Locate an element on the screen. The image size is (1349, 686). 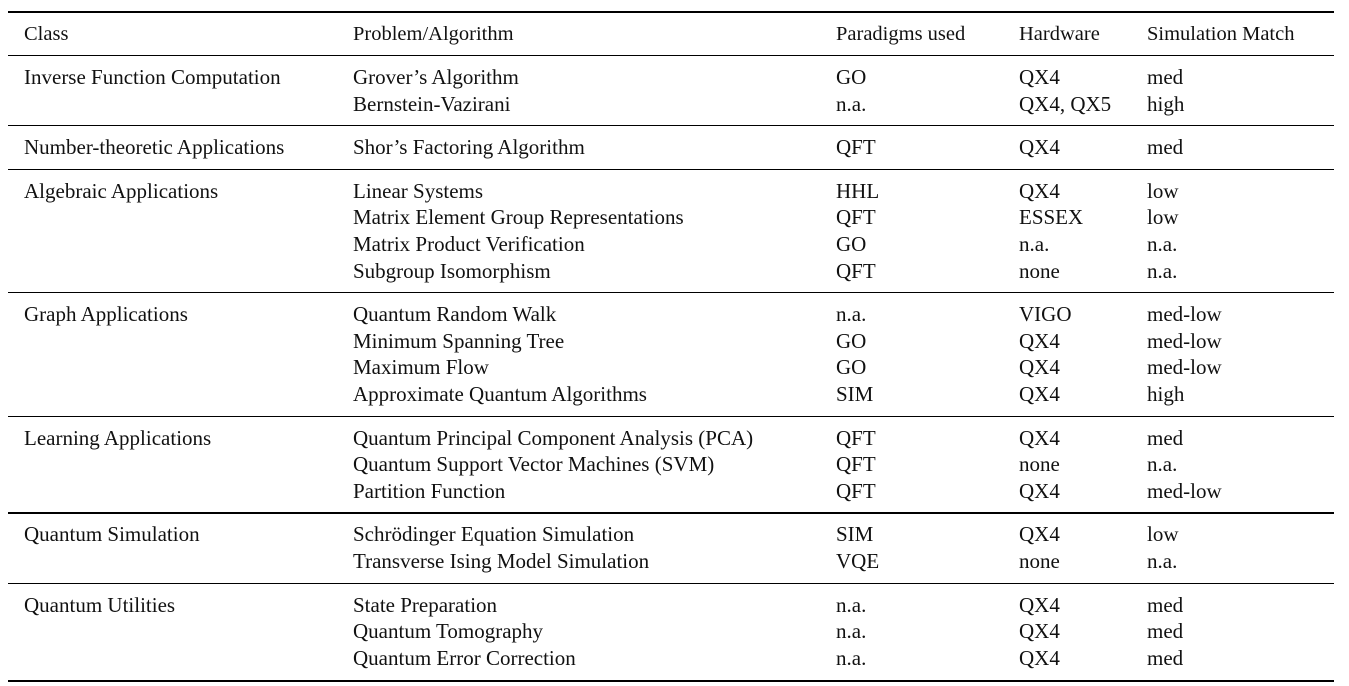
hardware-cell: ESSEX is located at coordinates (1051, 217).